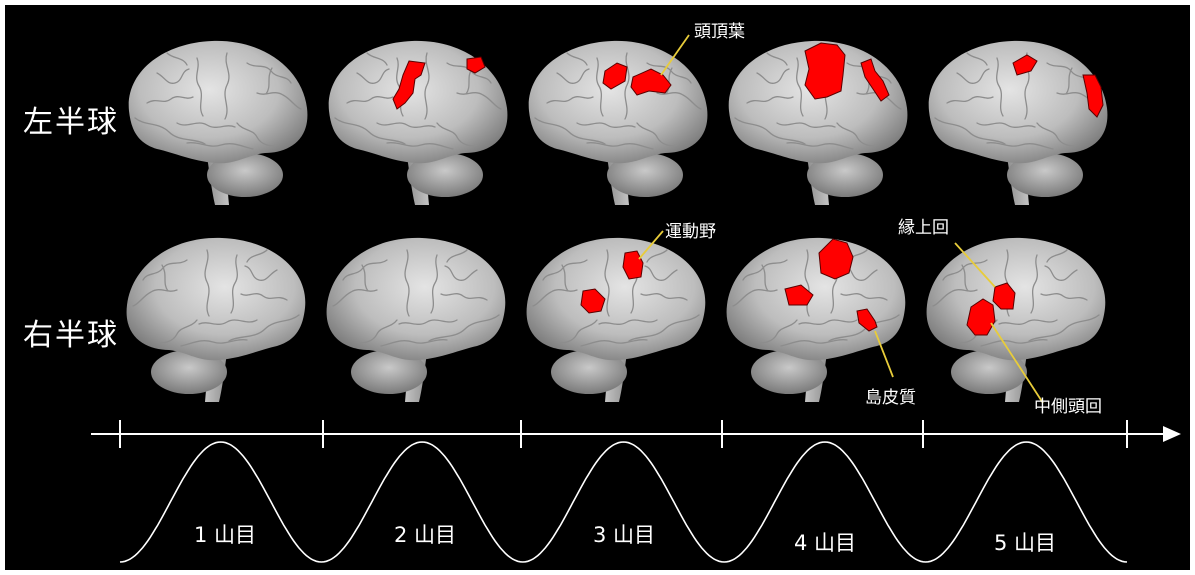 The height and width of the screenshot is (575, 1195). What do you see at coordinates (890, 398) in the screenshot?
I see `insula-label: 島皮質` at bounding box center [890, 398].